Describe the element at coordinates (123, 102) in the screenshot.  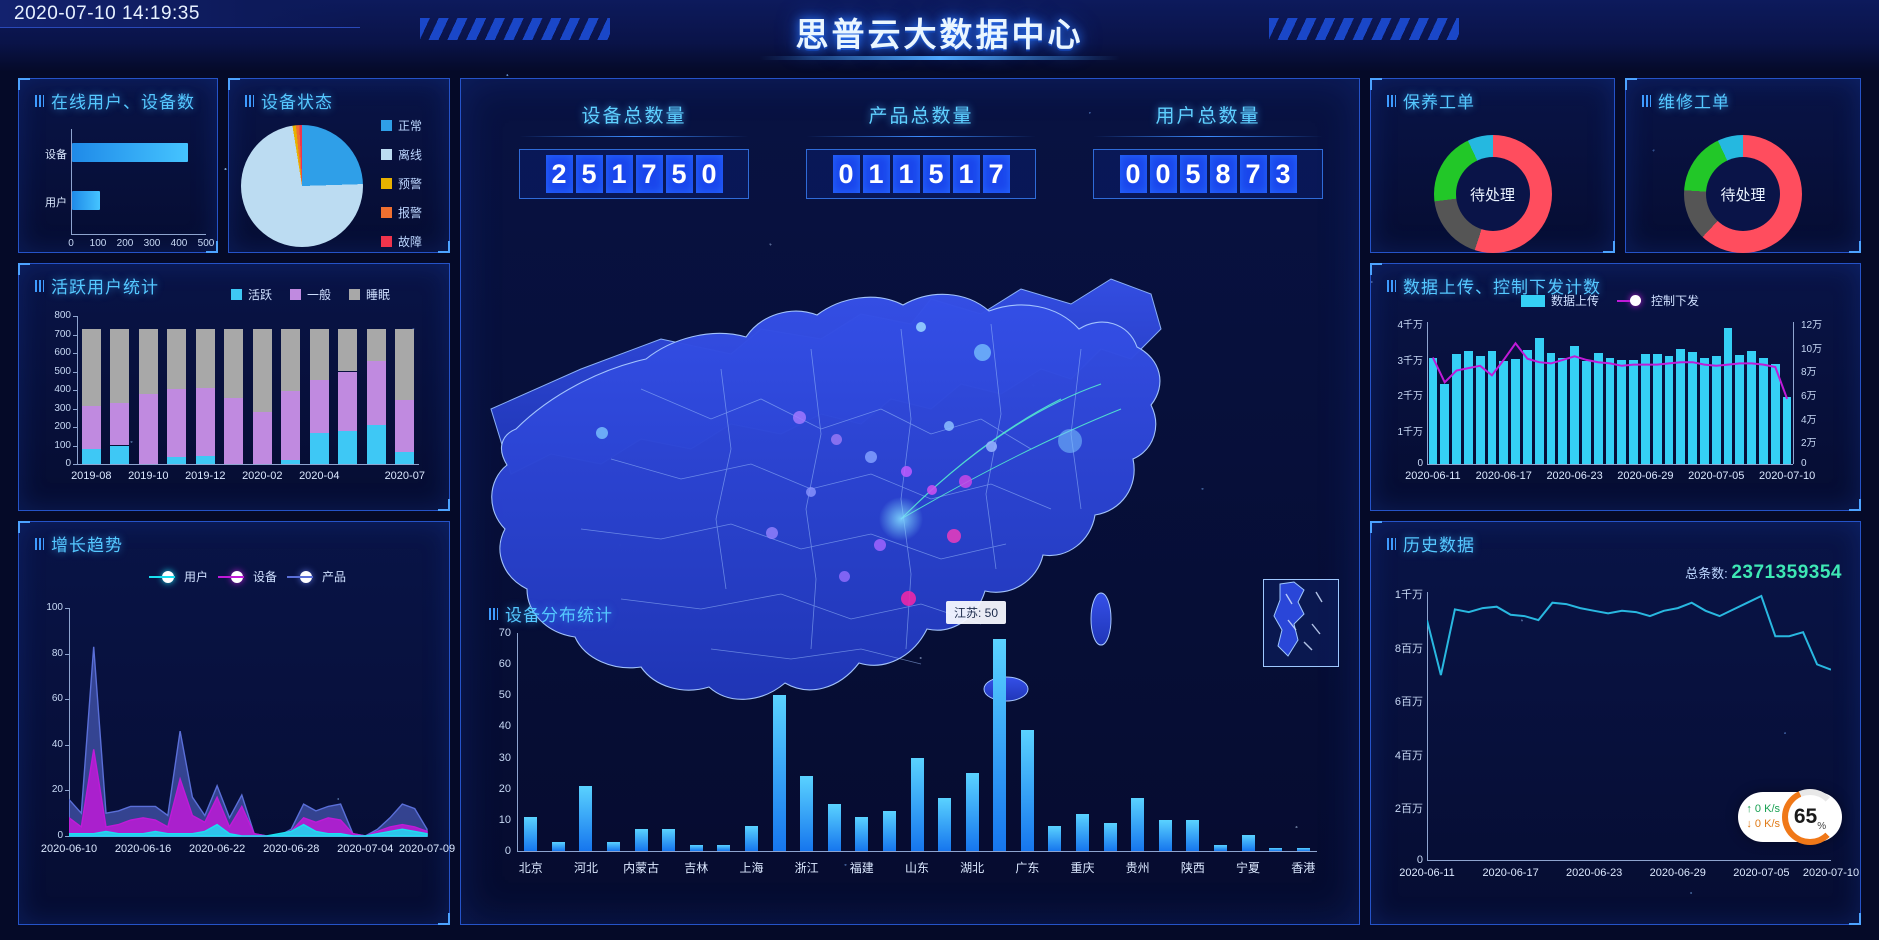
I see `panel-title-text: 在线用户、设备数` at that location.